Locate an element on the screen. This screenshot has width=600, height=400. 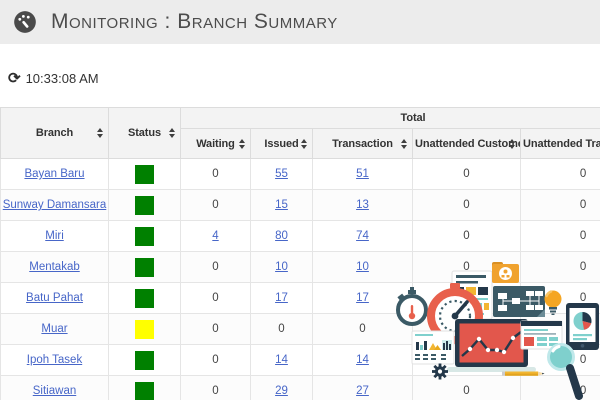
issued-link: 15 is located at coordinates (281, 205).